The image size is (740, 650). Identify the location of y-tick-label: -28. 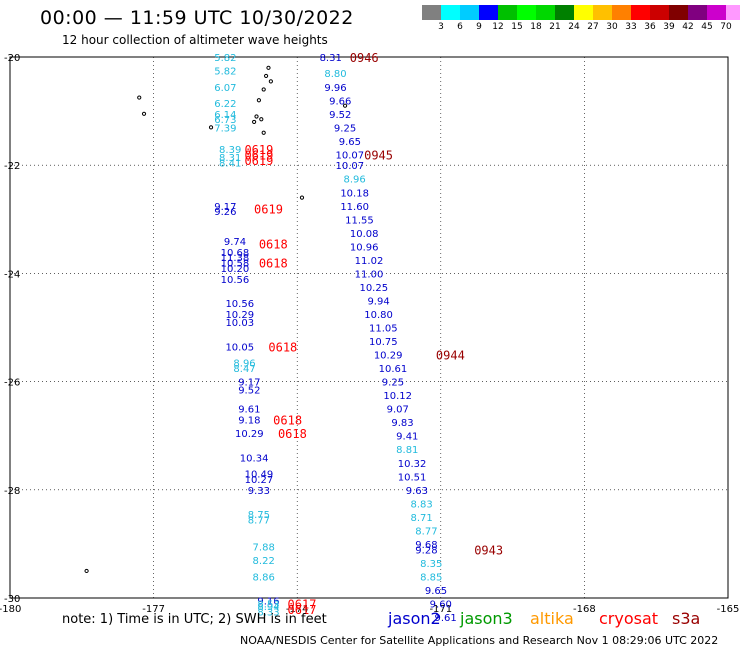
(12, 491).